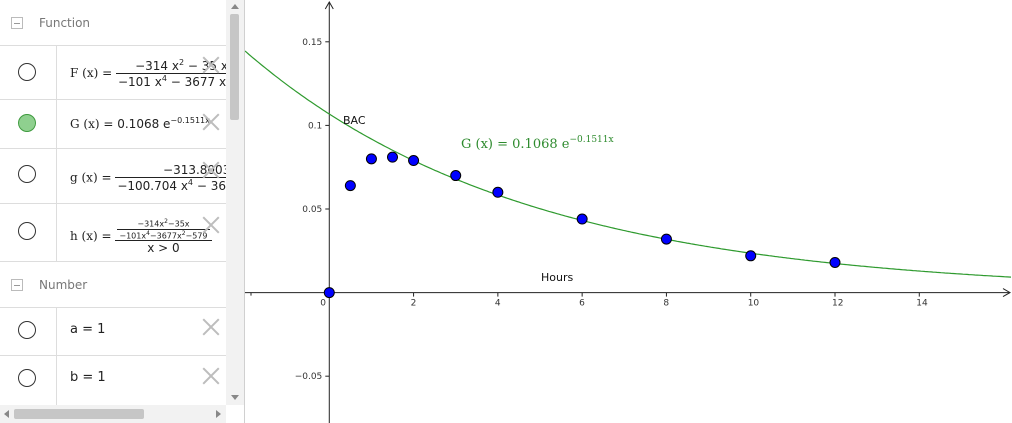 The width and height of the screenshot is (1012, 423). What do you see at coordinates (63, 284) in the screenshot?
I see `number-section-label: Number` at bounding box center [63, 284].